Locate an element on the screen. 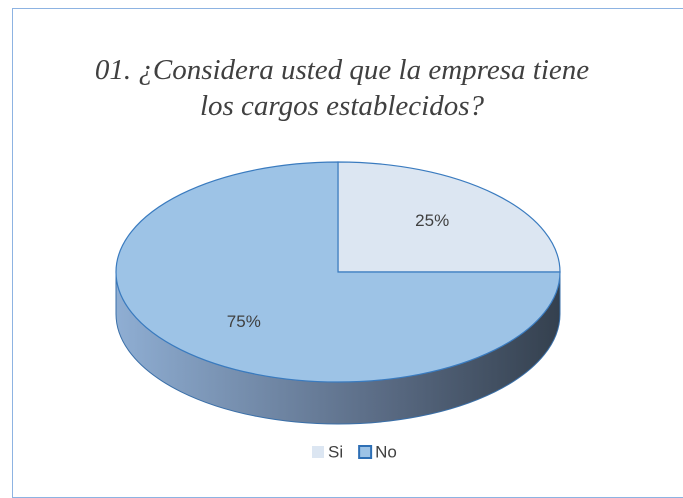 This screenshot has height=498, width=683. data-label: 25% is located at coordinates (432, 220).